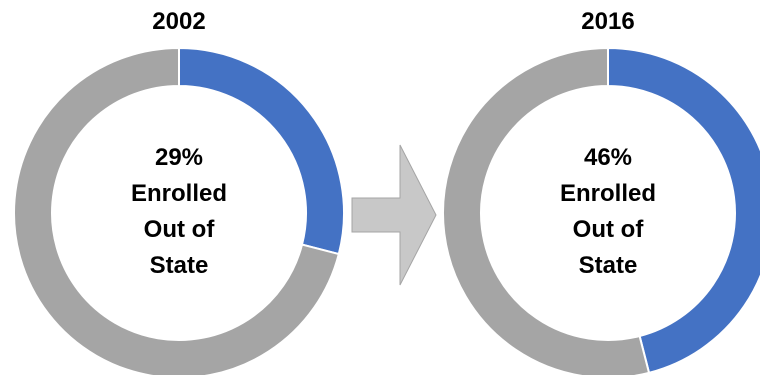  What do you see at coordinates (608, 21) in the screenshot?
I see `chart-title-2016: 2016` at bounding box center [608, 21].